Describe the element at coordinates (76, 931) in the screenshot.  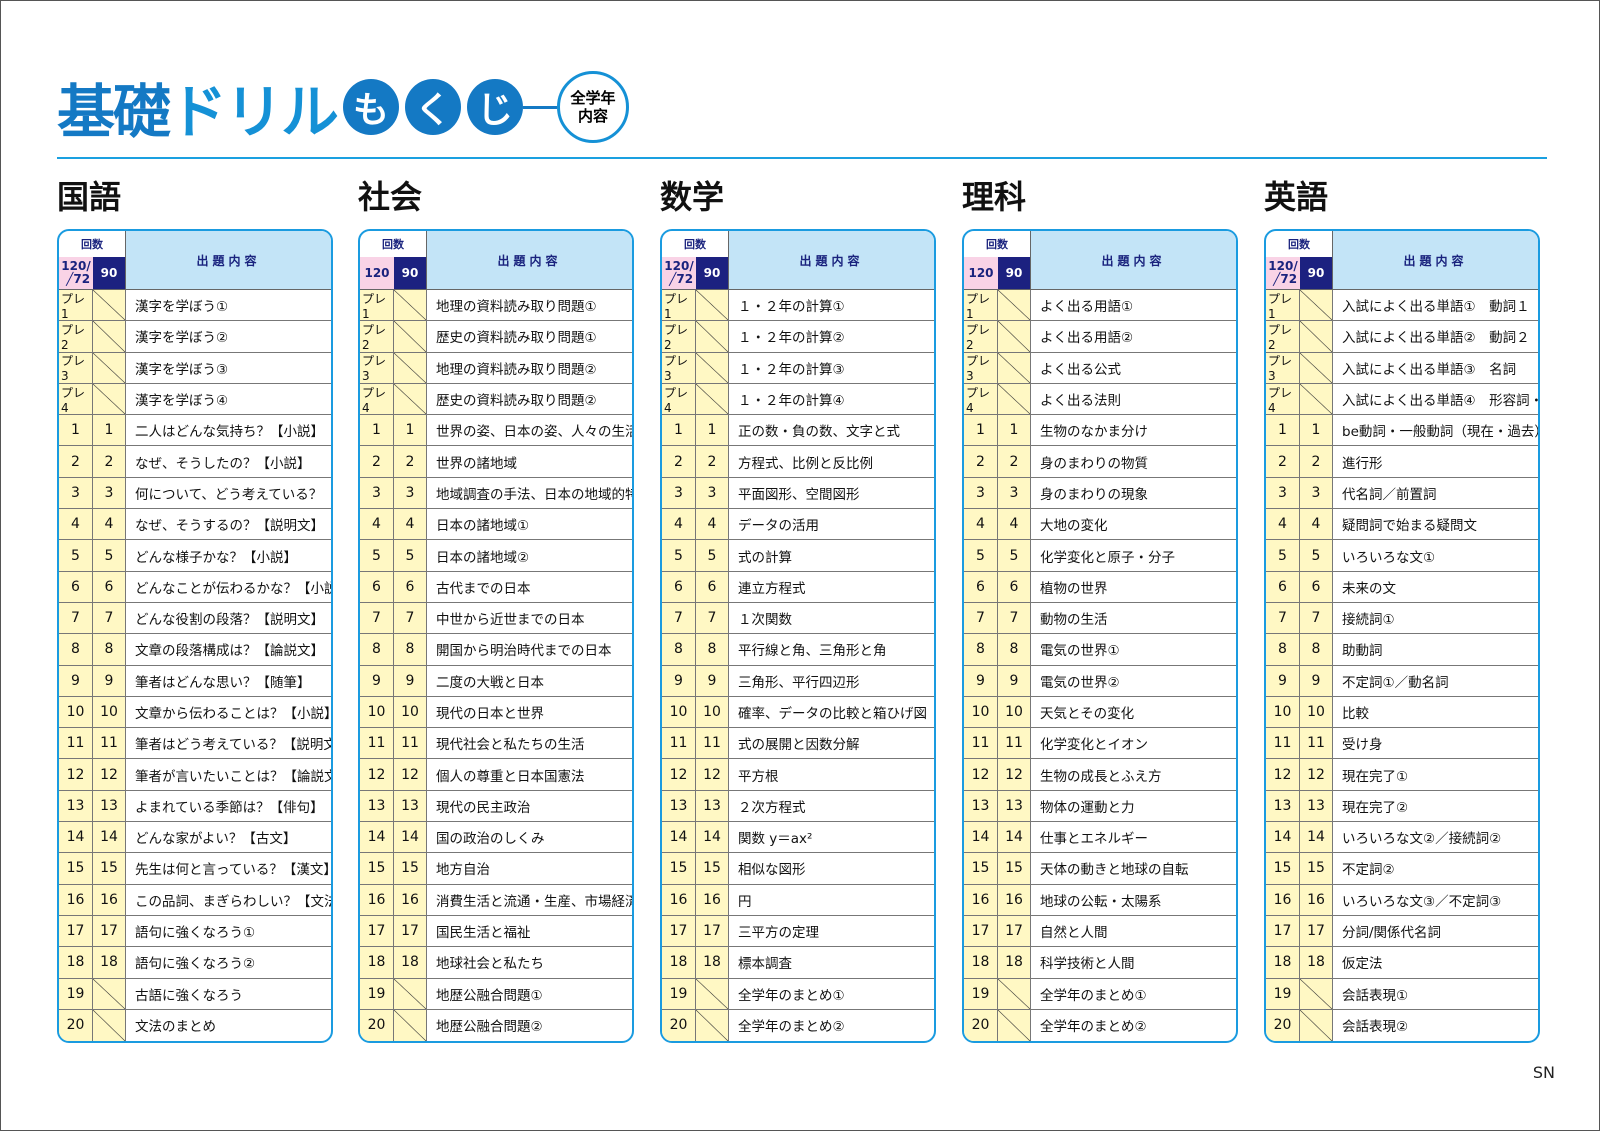
I see `session-120: 17` at that location.